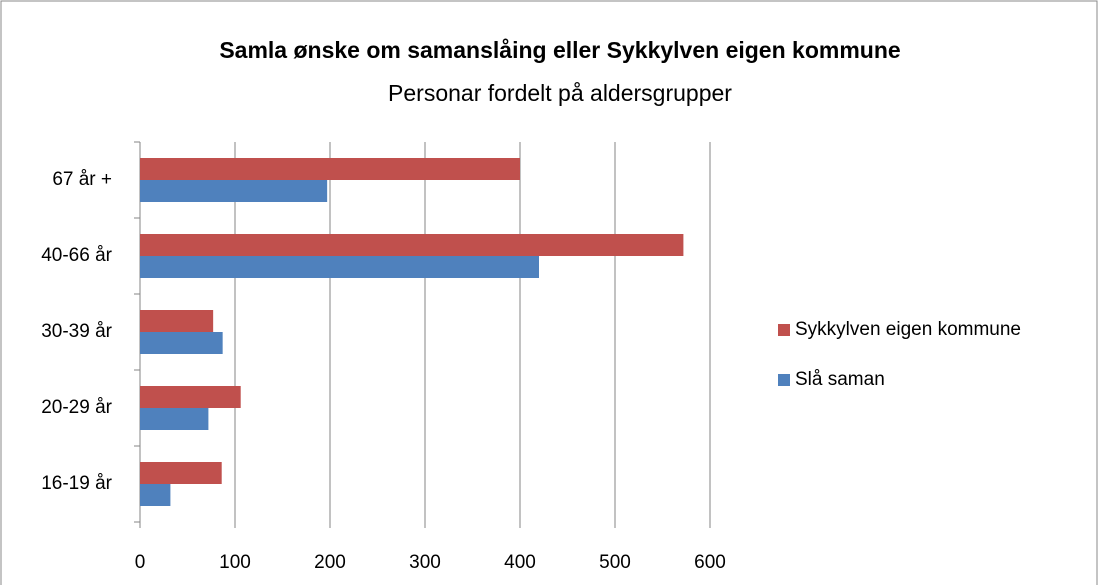  What do you see at coordinates (235, 562) in the screenshot?
I see `x-tick-label: 100` at bounding box center [235, 562].